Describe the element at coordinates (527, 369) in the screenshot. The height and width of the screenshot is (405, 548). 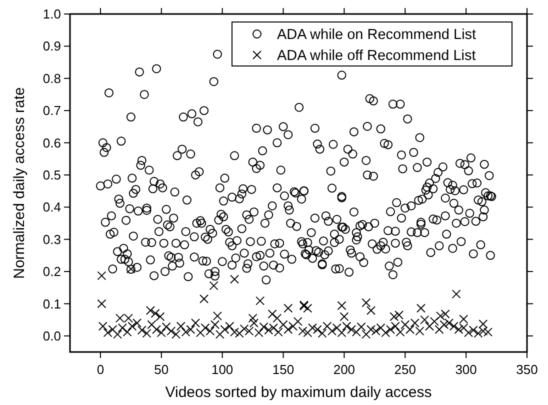
I see `x-tick-label: 350` at that location.